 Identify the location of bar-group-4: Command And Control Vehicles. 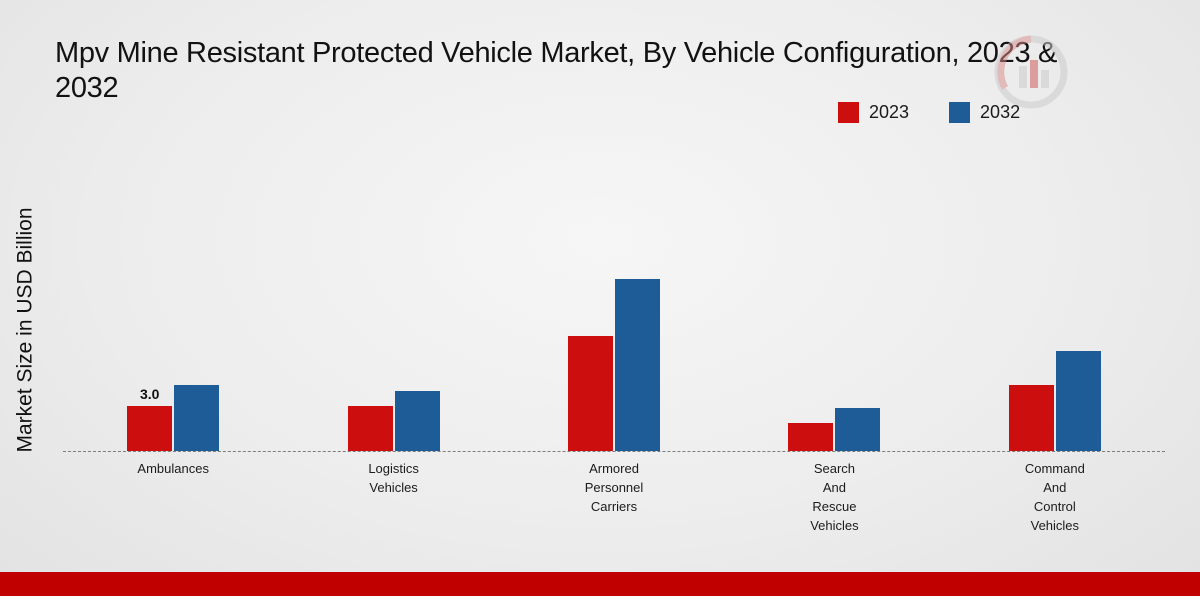
(1055, 341).